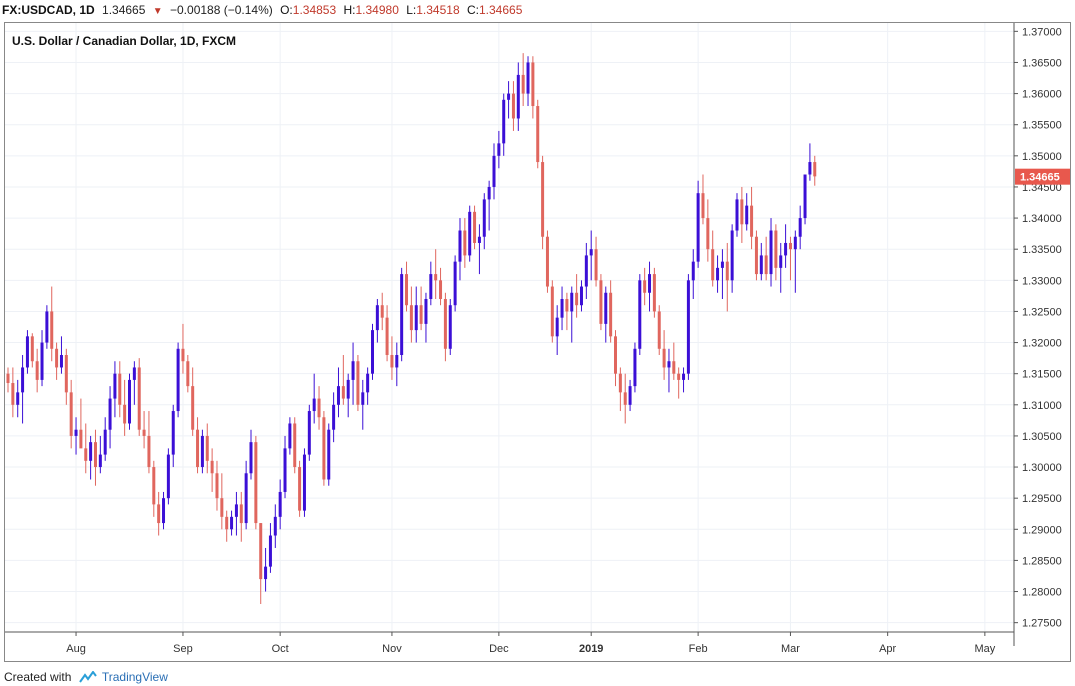 This screenshot has width=1075, height=686. What do you see at coordinates (1042, 561) in the screenshot?
I see `y-tick-label: 1.28500` at bounding box center [1042, 561].